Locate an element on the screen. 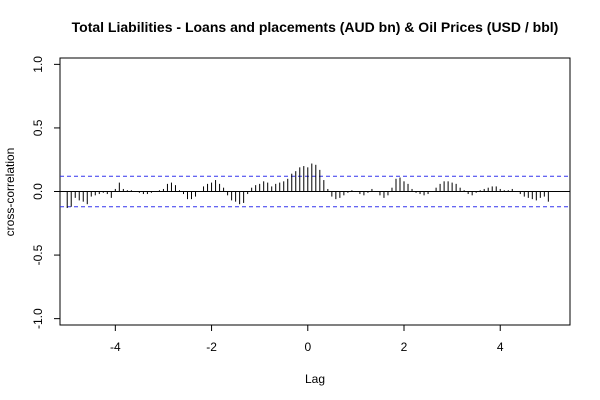 This screenshot has height=400, width=600. x-axis-label: Lag is located at coordinates (315, 379).